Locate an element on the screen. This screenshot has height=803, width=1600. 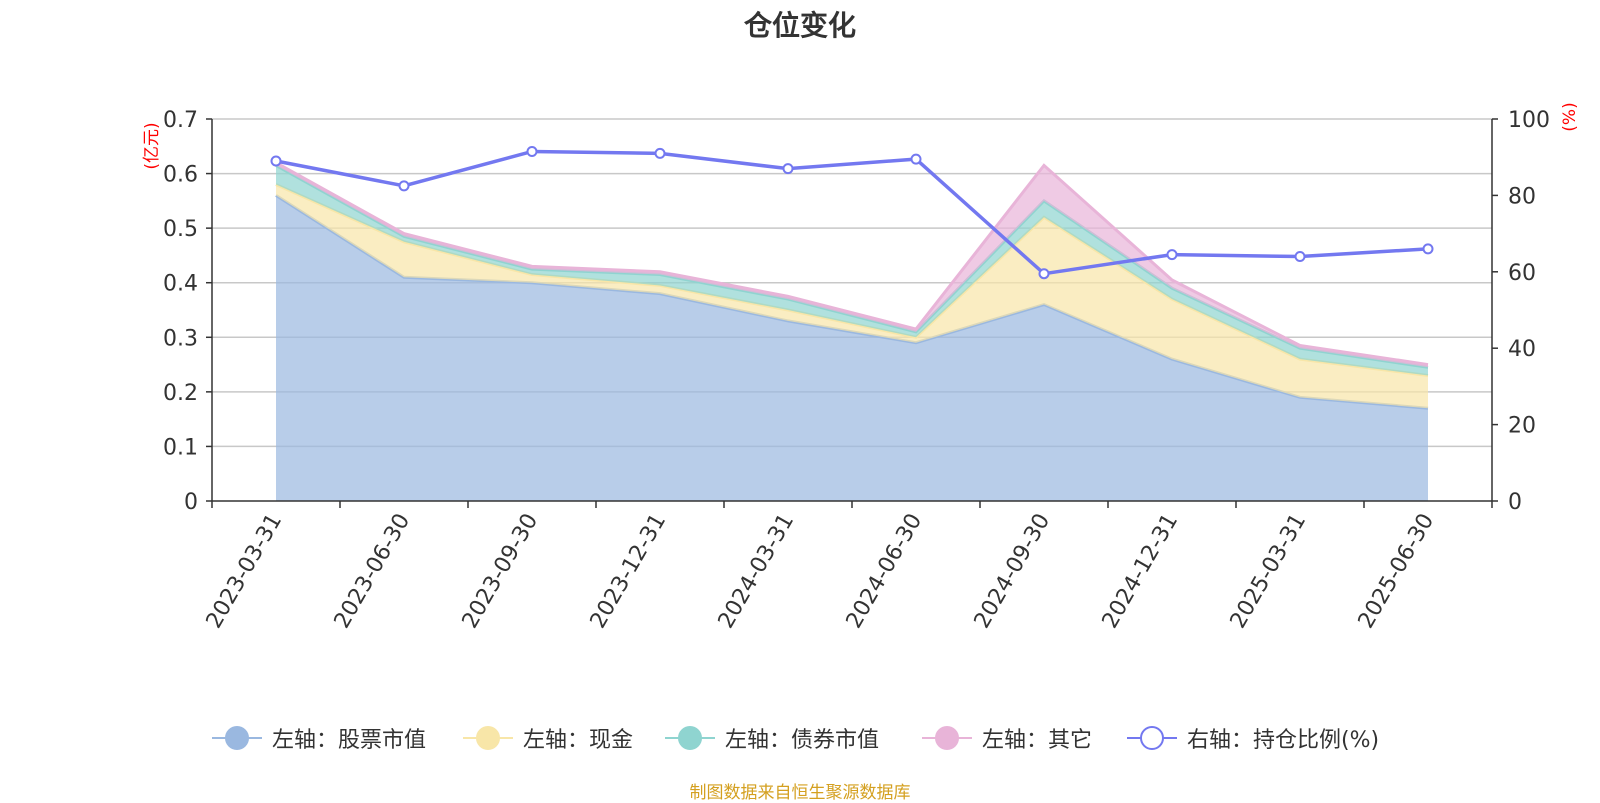
legend-label: 左轴：其它 is located at coordinates (1037, 740).